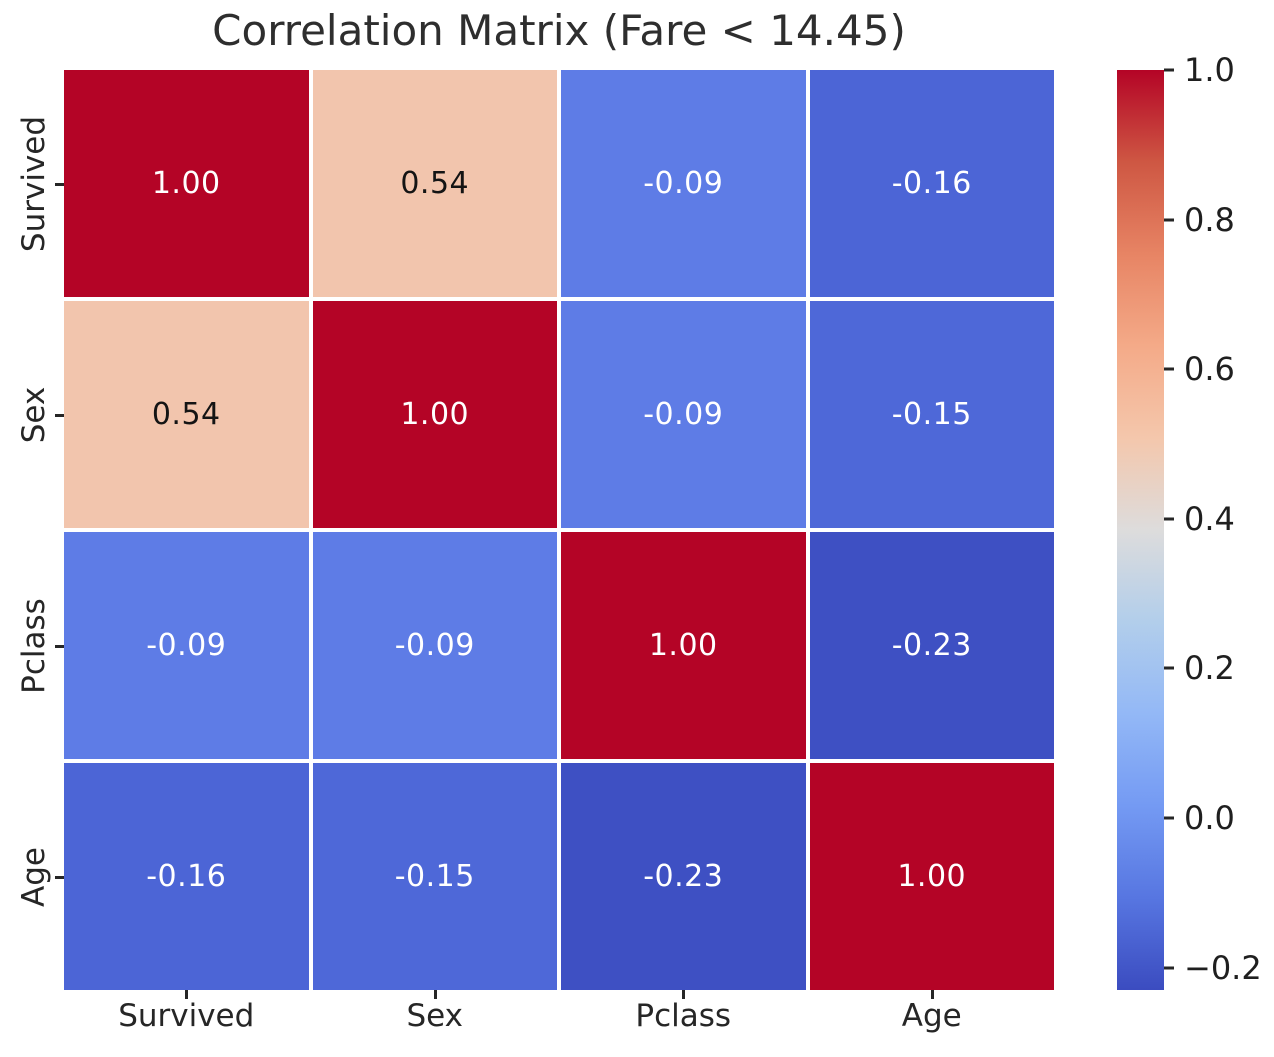  Describe the element at coordinates (1223, 967) in the screenshot. I see `colorbar-tick-label: −0.2` at that location.